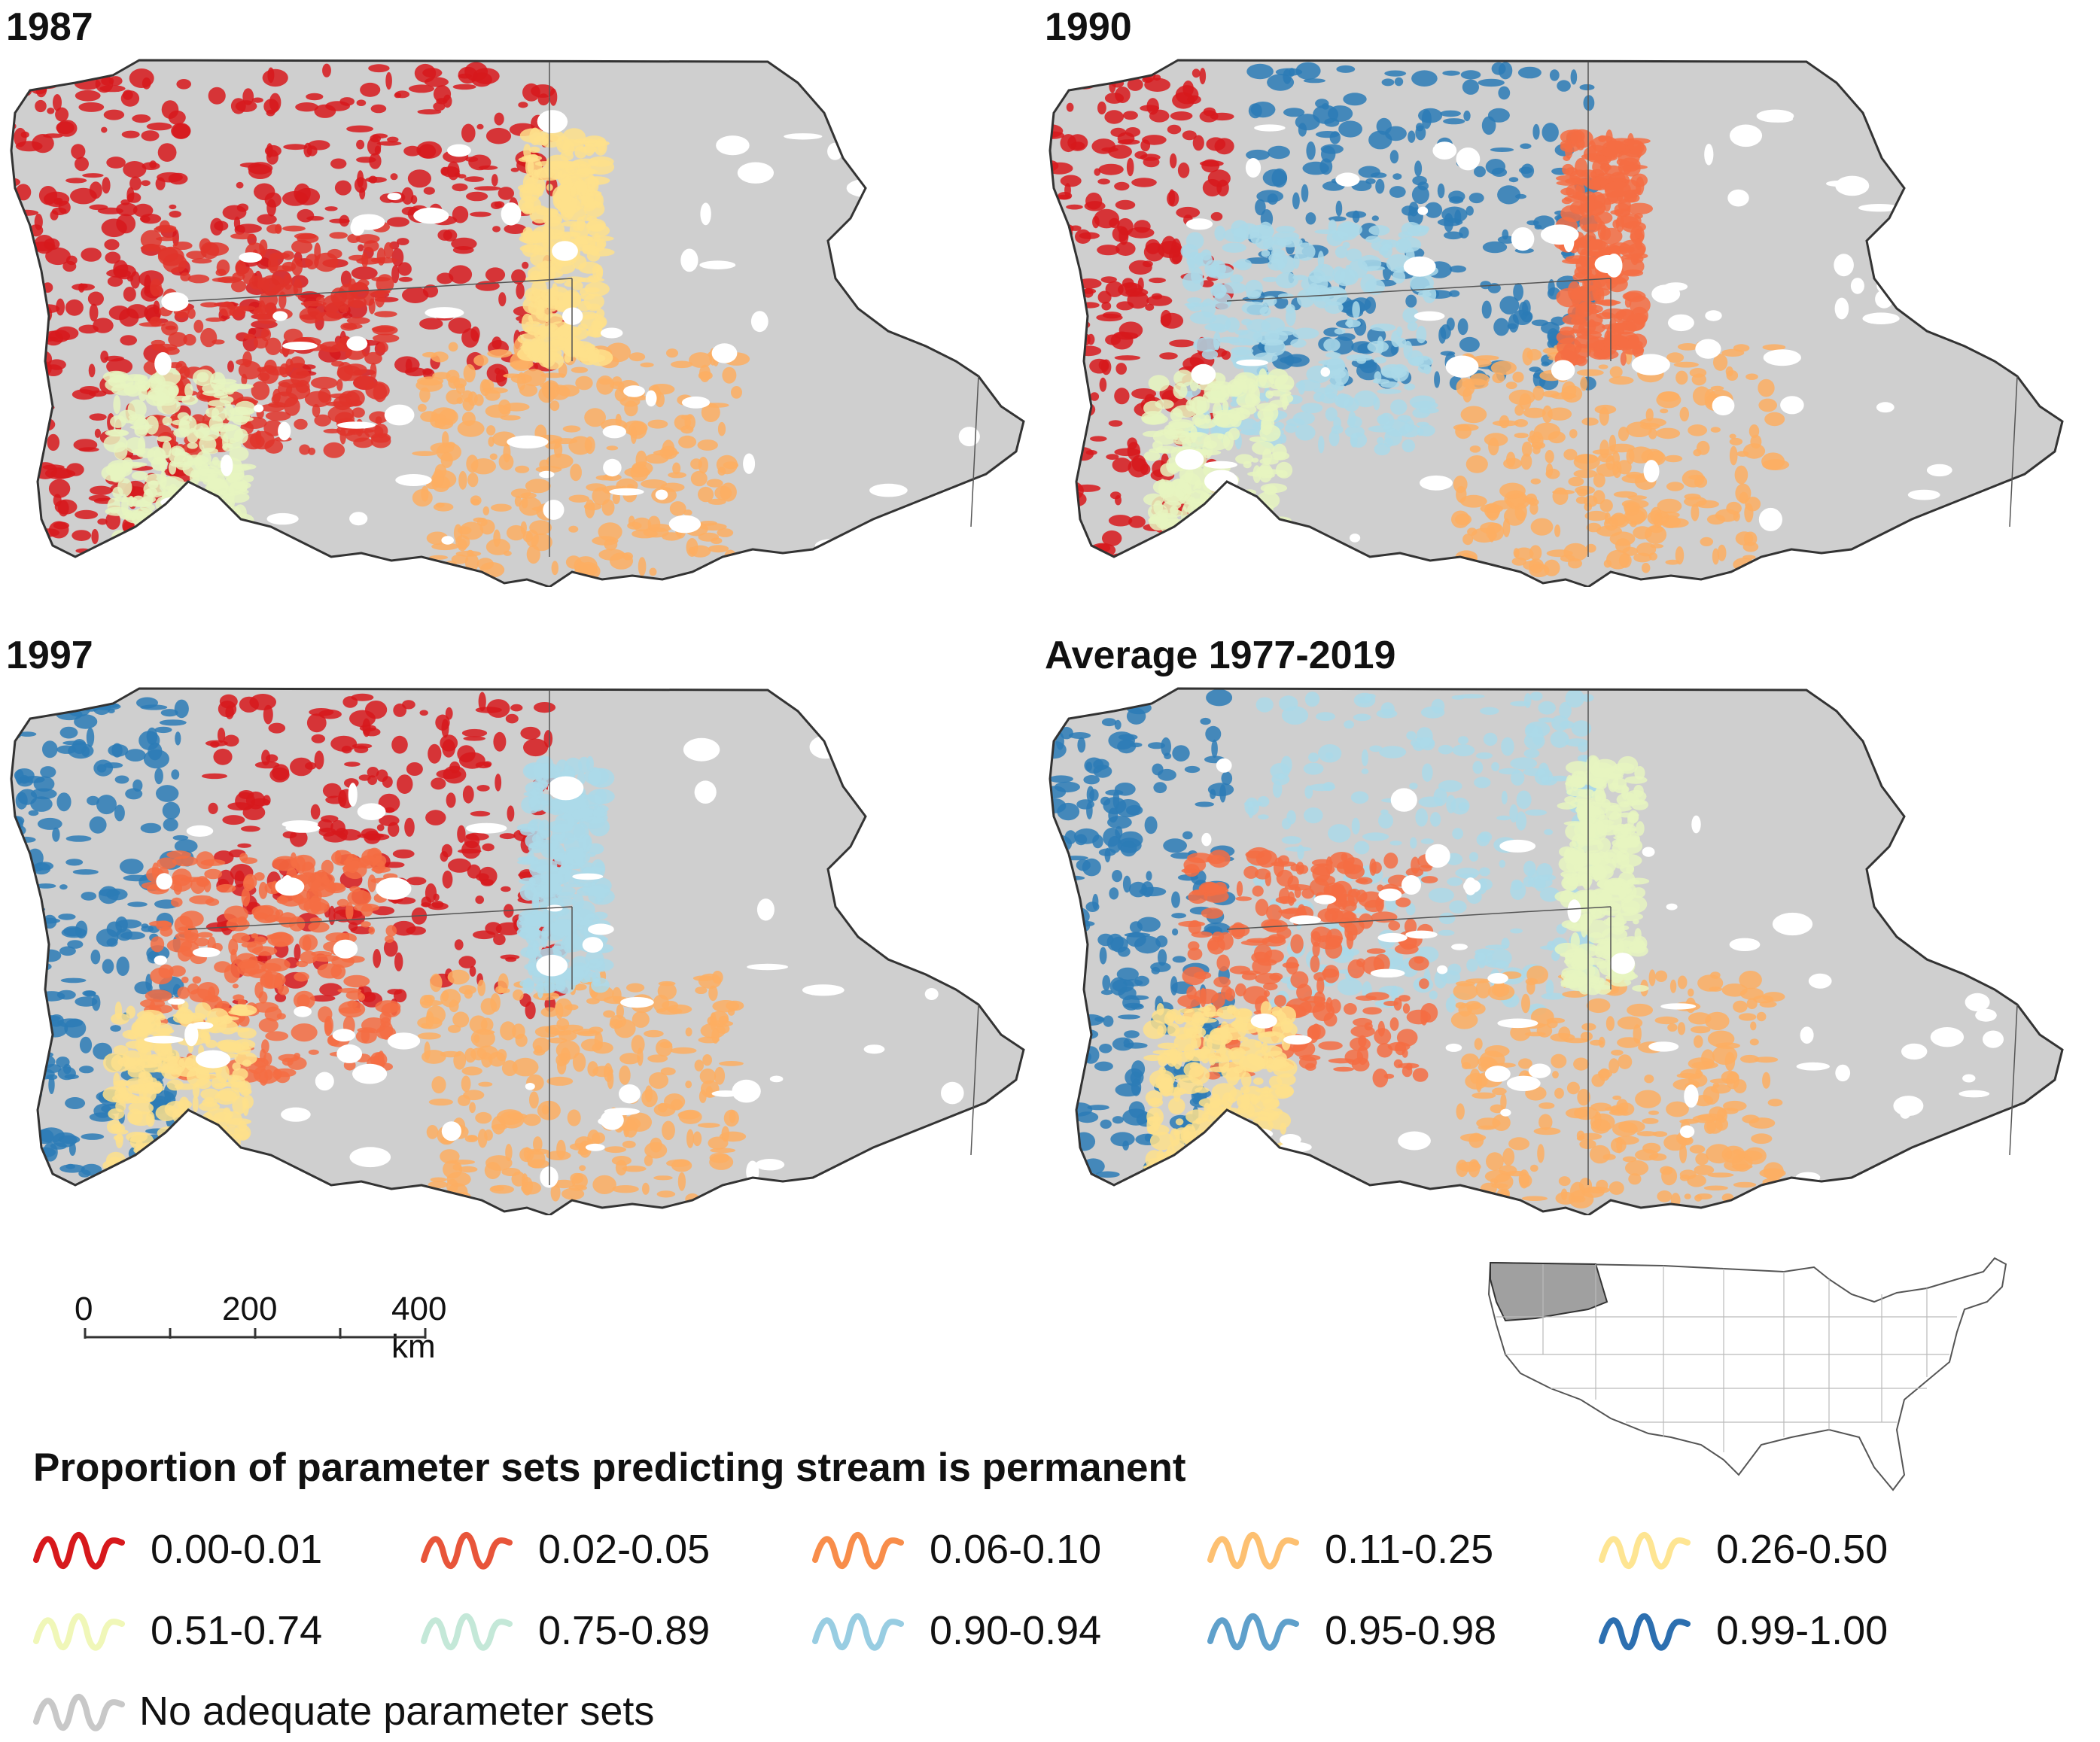 Image resolution: width=2100 pixels, height=1742 pixels. What do you see at coordinates (624, 1631) in the screenshot?
I see `legend-label: 0.75-0.89` at bounding box center [624, 1631].